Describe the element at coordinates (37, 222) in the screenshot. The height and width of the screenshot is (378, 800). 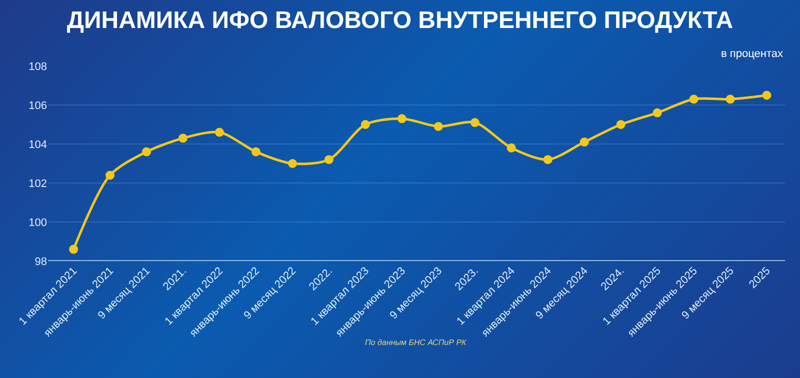
I see `y-tick-label: 100` at that location.